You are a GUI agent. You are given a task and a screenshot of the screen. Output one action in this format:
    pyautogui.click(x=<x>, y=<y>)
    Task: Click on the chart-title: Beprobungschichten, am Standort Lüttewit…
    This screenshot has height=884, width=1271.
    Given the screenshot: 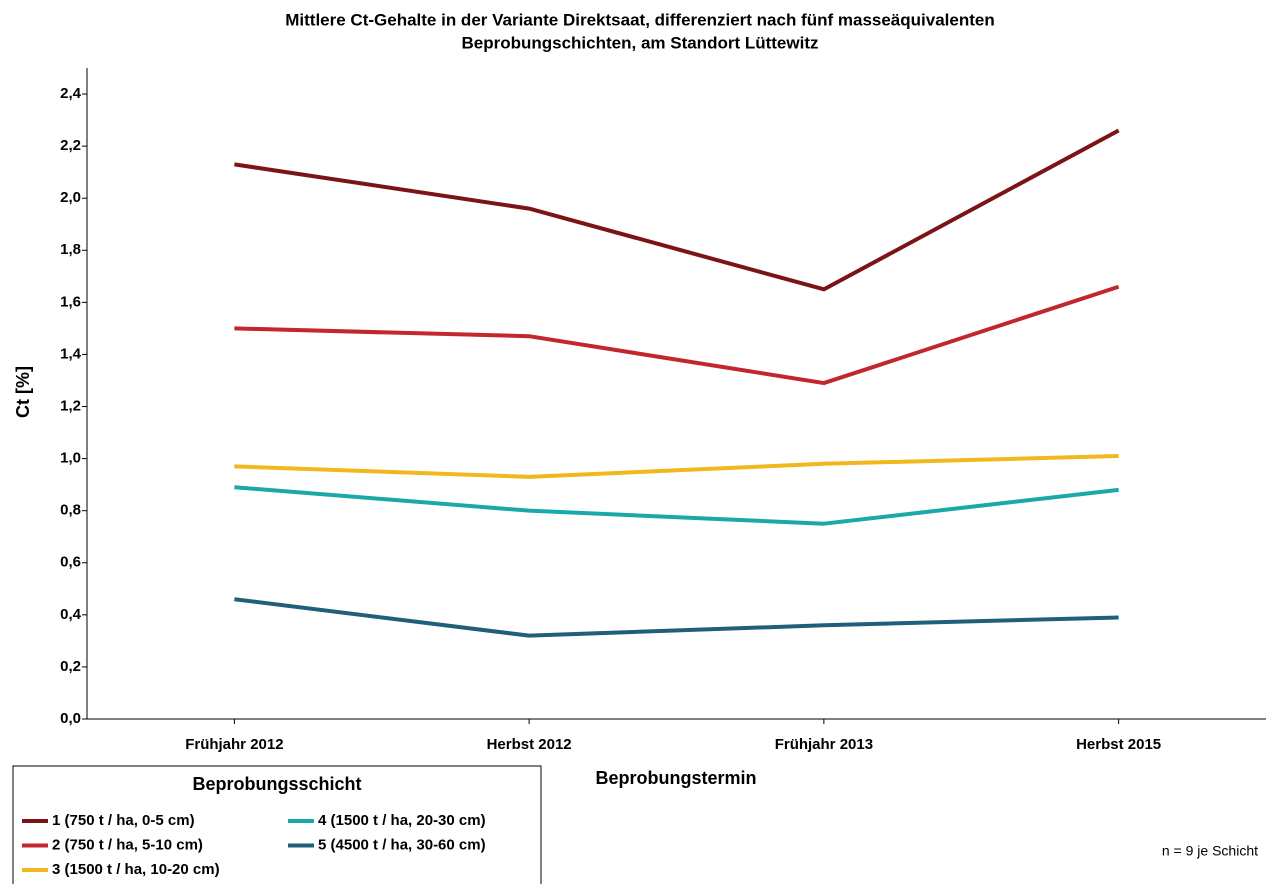 What is the action you would take?
    pyautogui.click(x=639, y=42)
    